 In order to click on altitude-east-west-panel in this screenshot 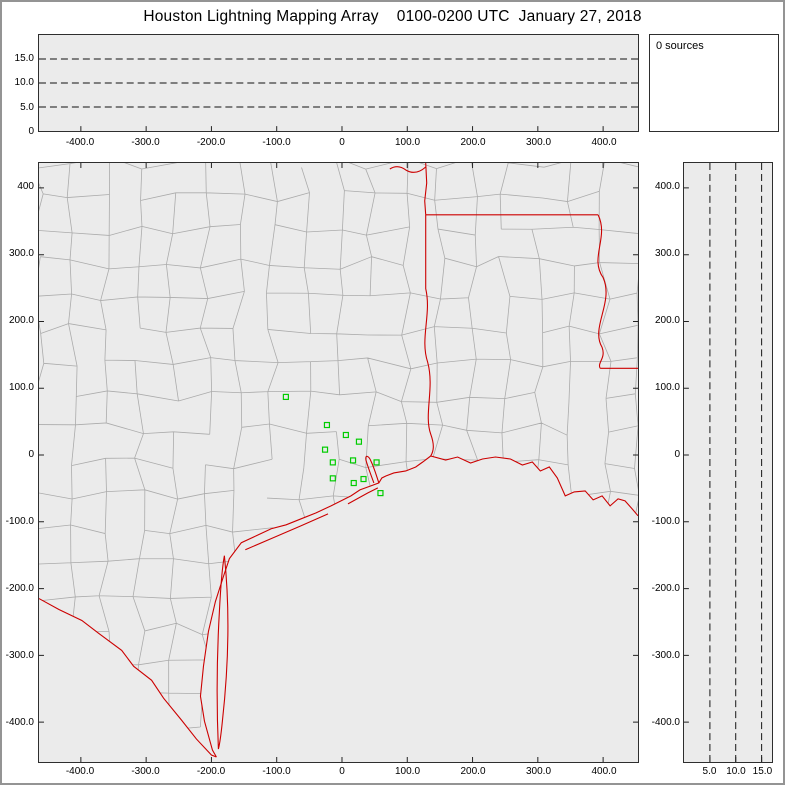, I will do `click(338, 83)`.